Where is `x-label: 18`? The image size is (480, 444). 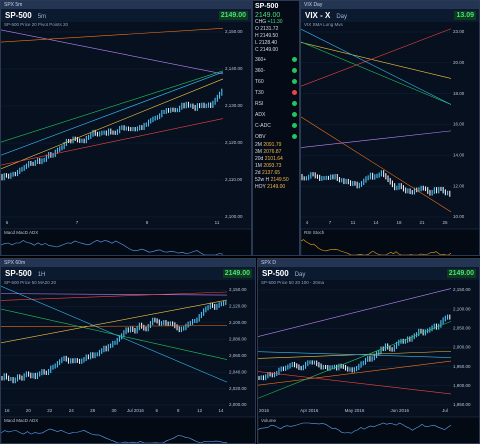
x-label: 18 is located at coordinates (399, 222).